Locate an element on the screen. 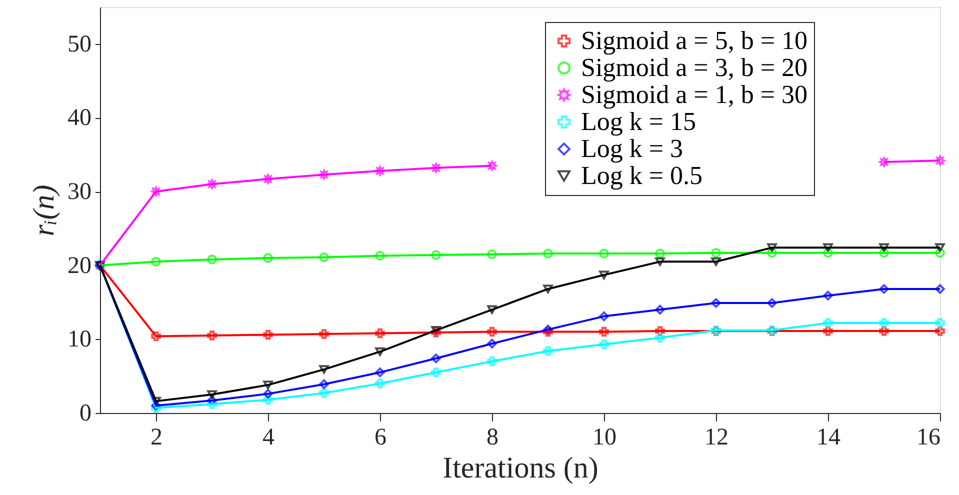 The width and height of the screenshot is (959, 495). y-tick-label: 0 is located at coordinates (86, 413).